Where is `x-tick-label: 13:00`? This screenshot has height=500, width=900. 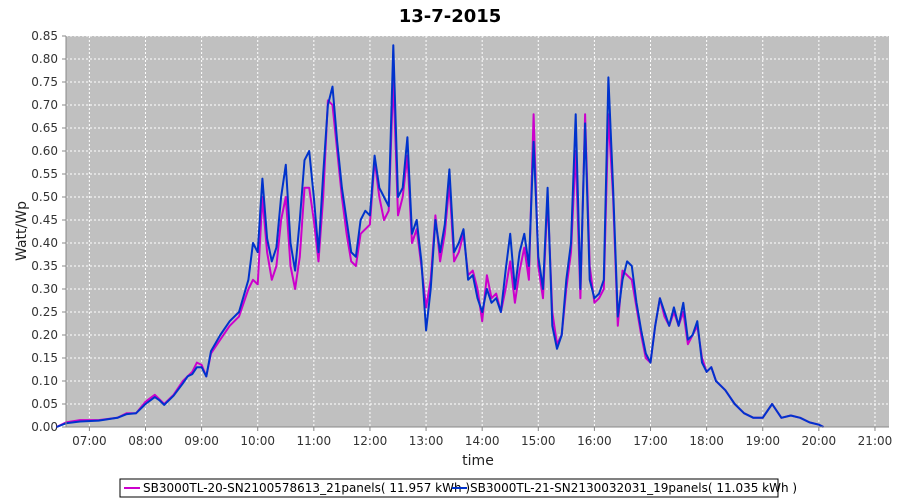
x-tick-label: 13:00 is located at coordinates (426, 441).